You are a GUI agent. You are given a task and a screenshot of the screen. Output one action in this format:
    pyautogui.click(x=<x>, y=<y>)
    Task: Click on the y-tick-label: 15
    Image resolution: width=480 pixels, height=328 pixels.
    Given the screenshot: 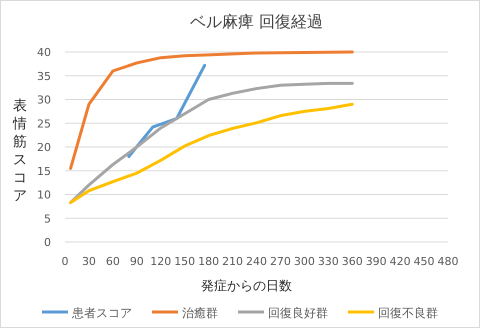 What is the action you would take?
    pyautogui.click(x=44, y=171)
    